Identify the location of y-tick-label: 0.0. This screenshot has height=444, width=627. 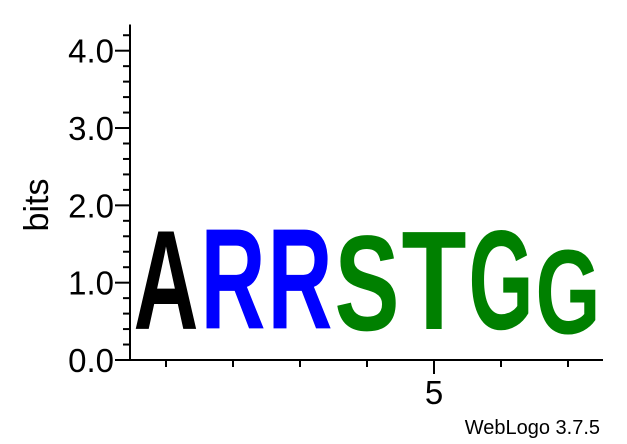
(91, 360).